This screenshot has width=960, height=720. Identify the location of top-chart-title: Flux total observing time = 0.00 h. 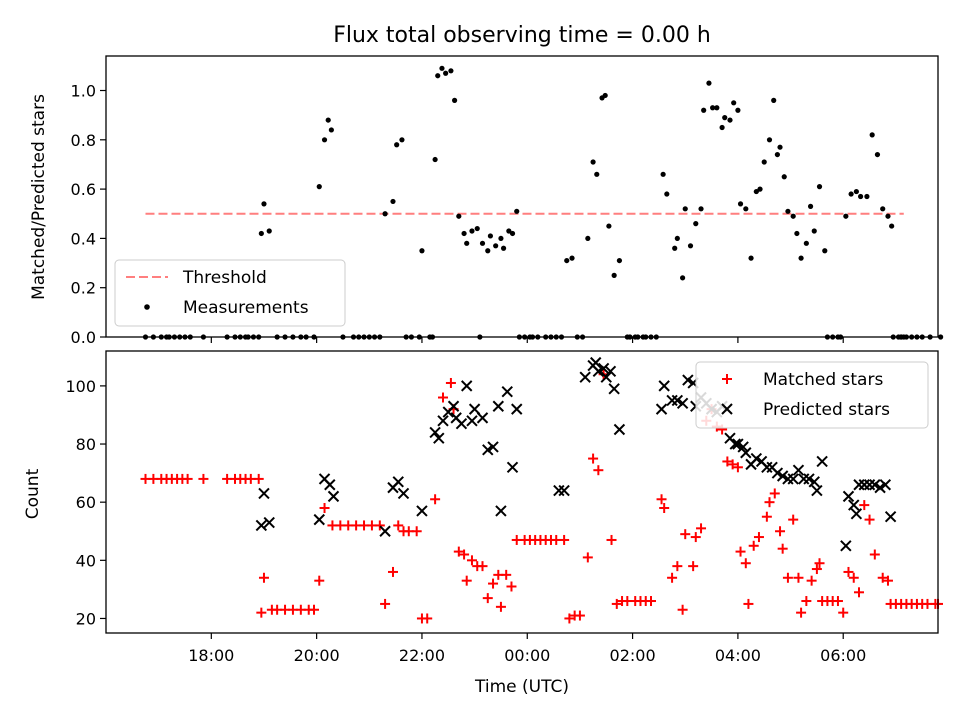
(522, 35).